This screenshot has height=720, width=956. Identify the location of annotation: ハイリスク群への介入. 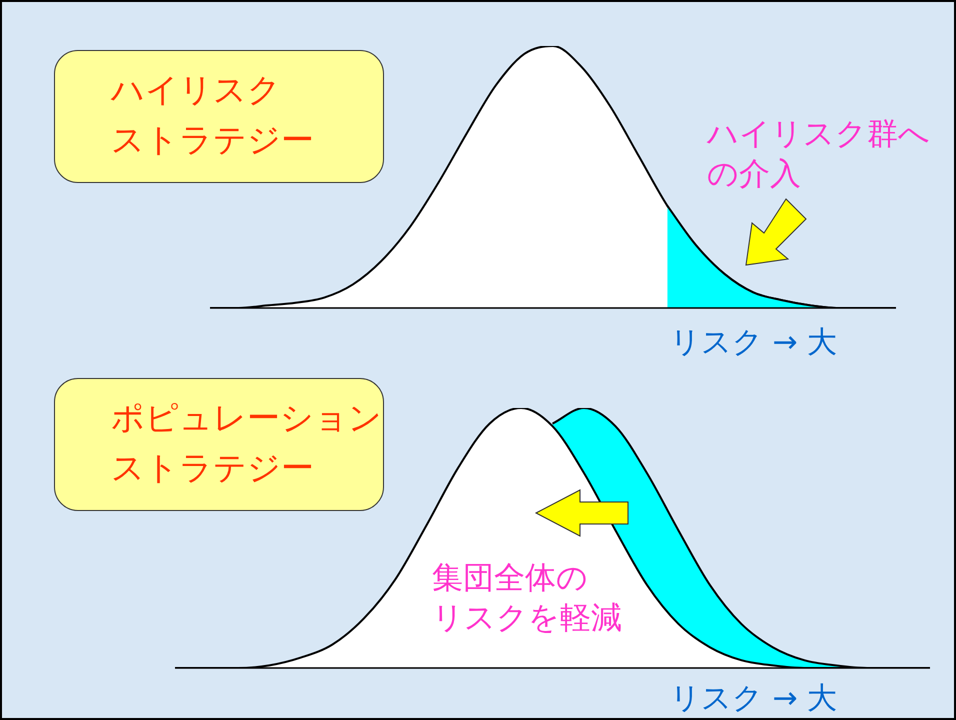
(818, 154).